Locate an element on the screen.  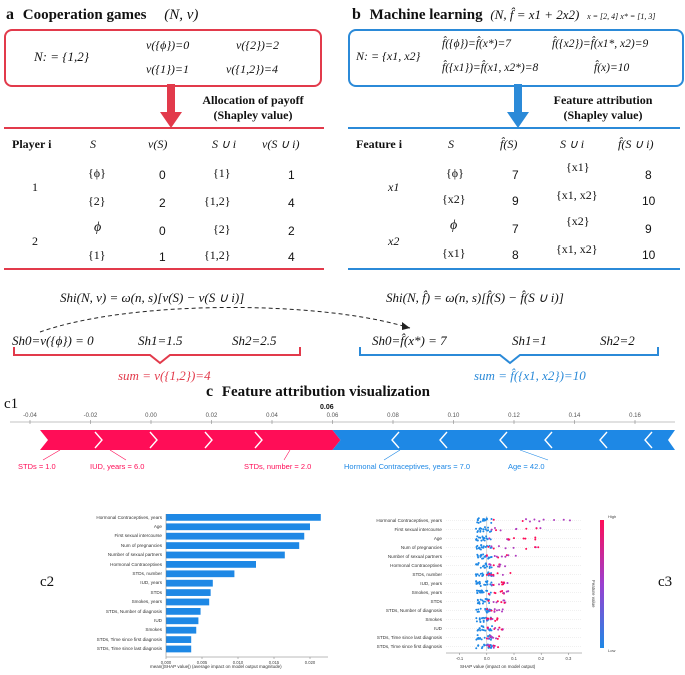
panel-a-row3-sui: {2} is located at coordinates (222, 229).